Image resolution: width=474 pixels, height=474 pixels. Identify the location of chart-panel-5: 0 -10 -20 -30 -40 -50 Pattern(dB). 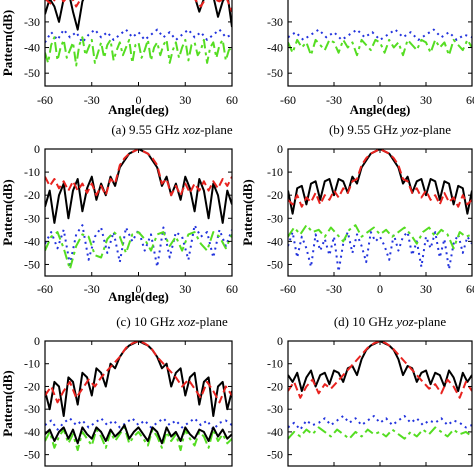
(116, 400).